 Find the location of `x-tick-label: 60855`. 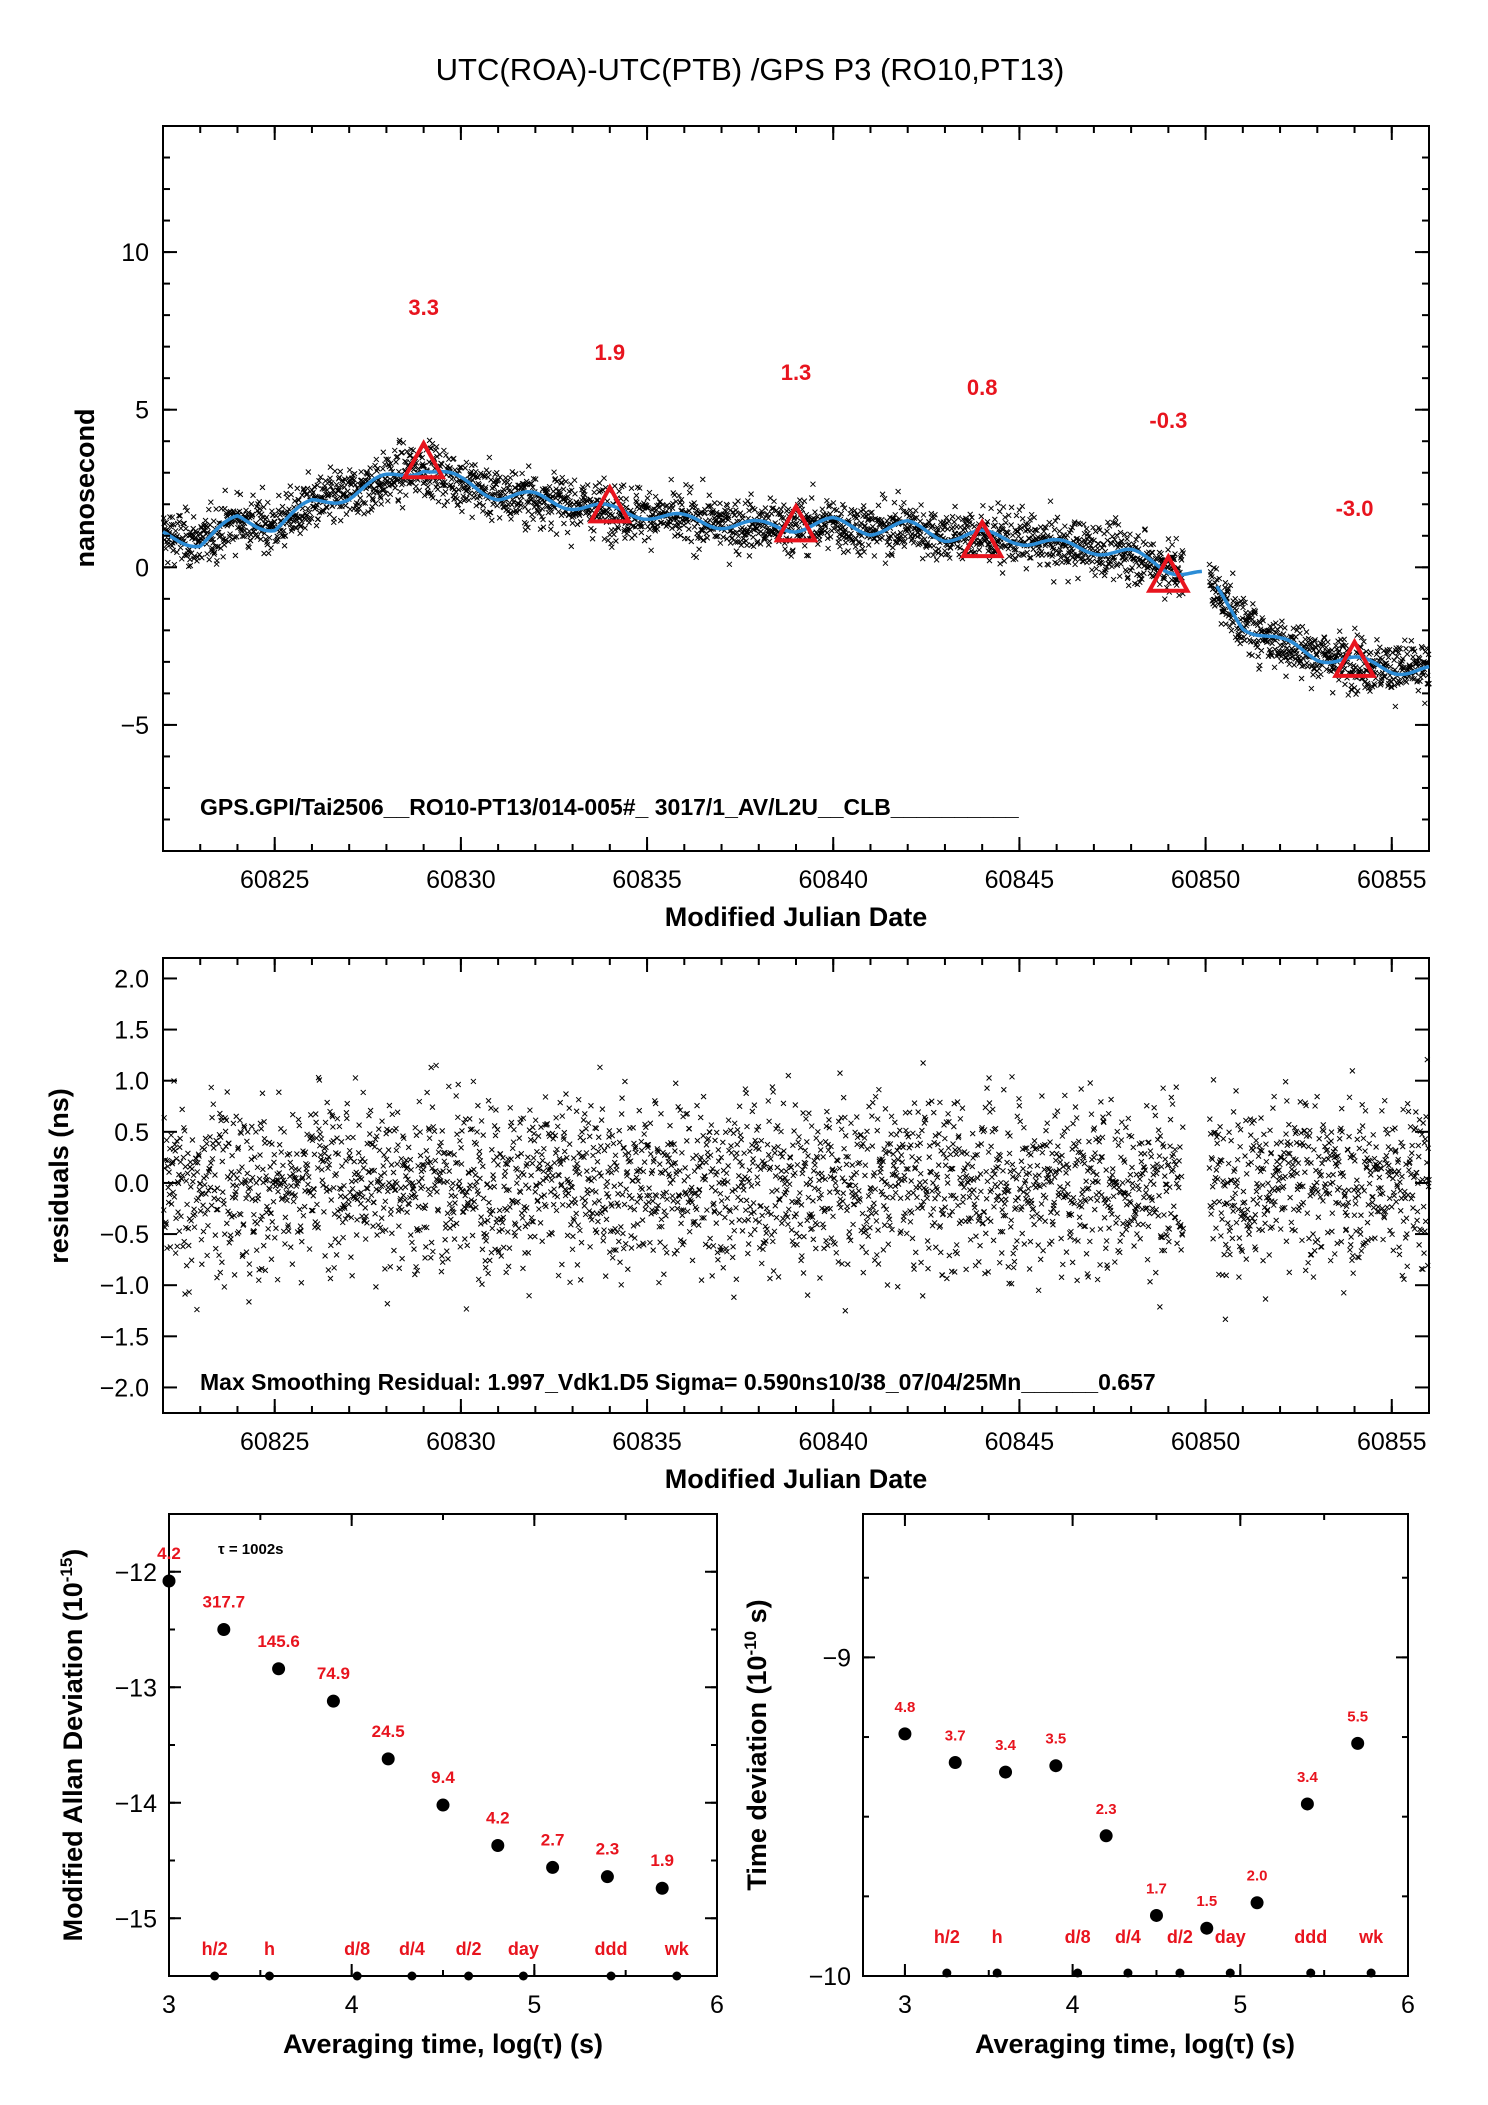

x-tick-label: 60855 is located at coordinates (1392, 880).